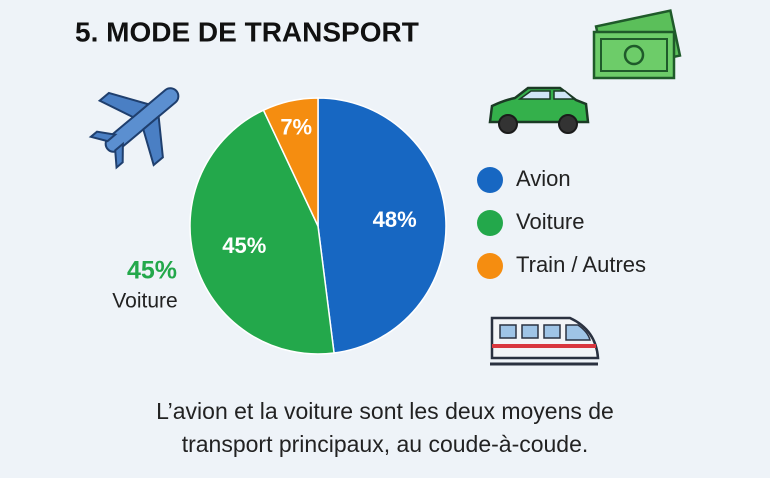  What do you see at coordinates (550, 221) in the screenshot?
I see `legend-label: Voiture` at bounding box center [550, 221].